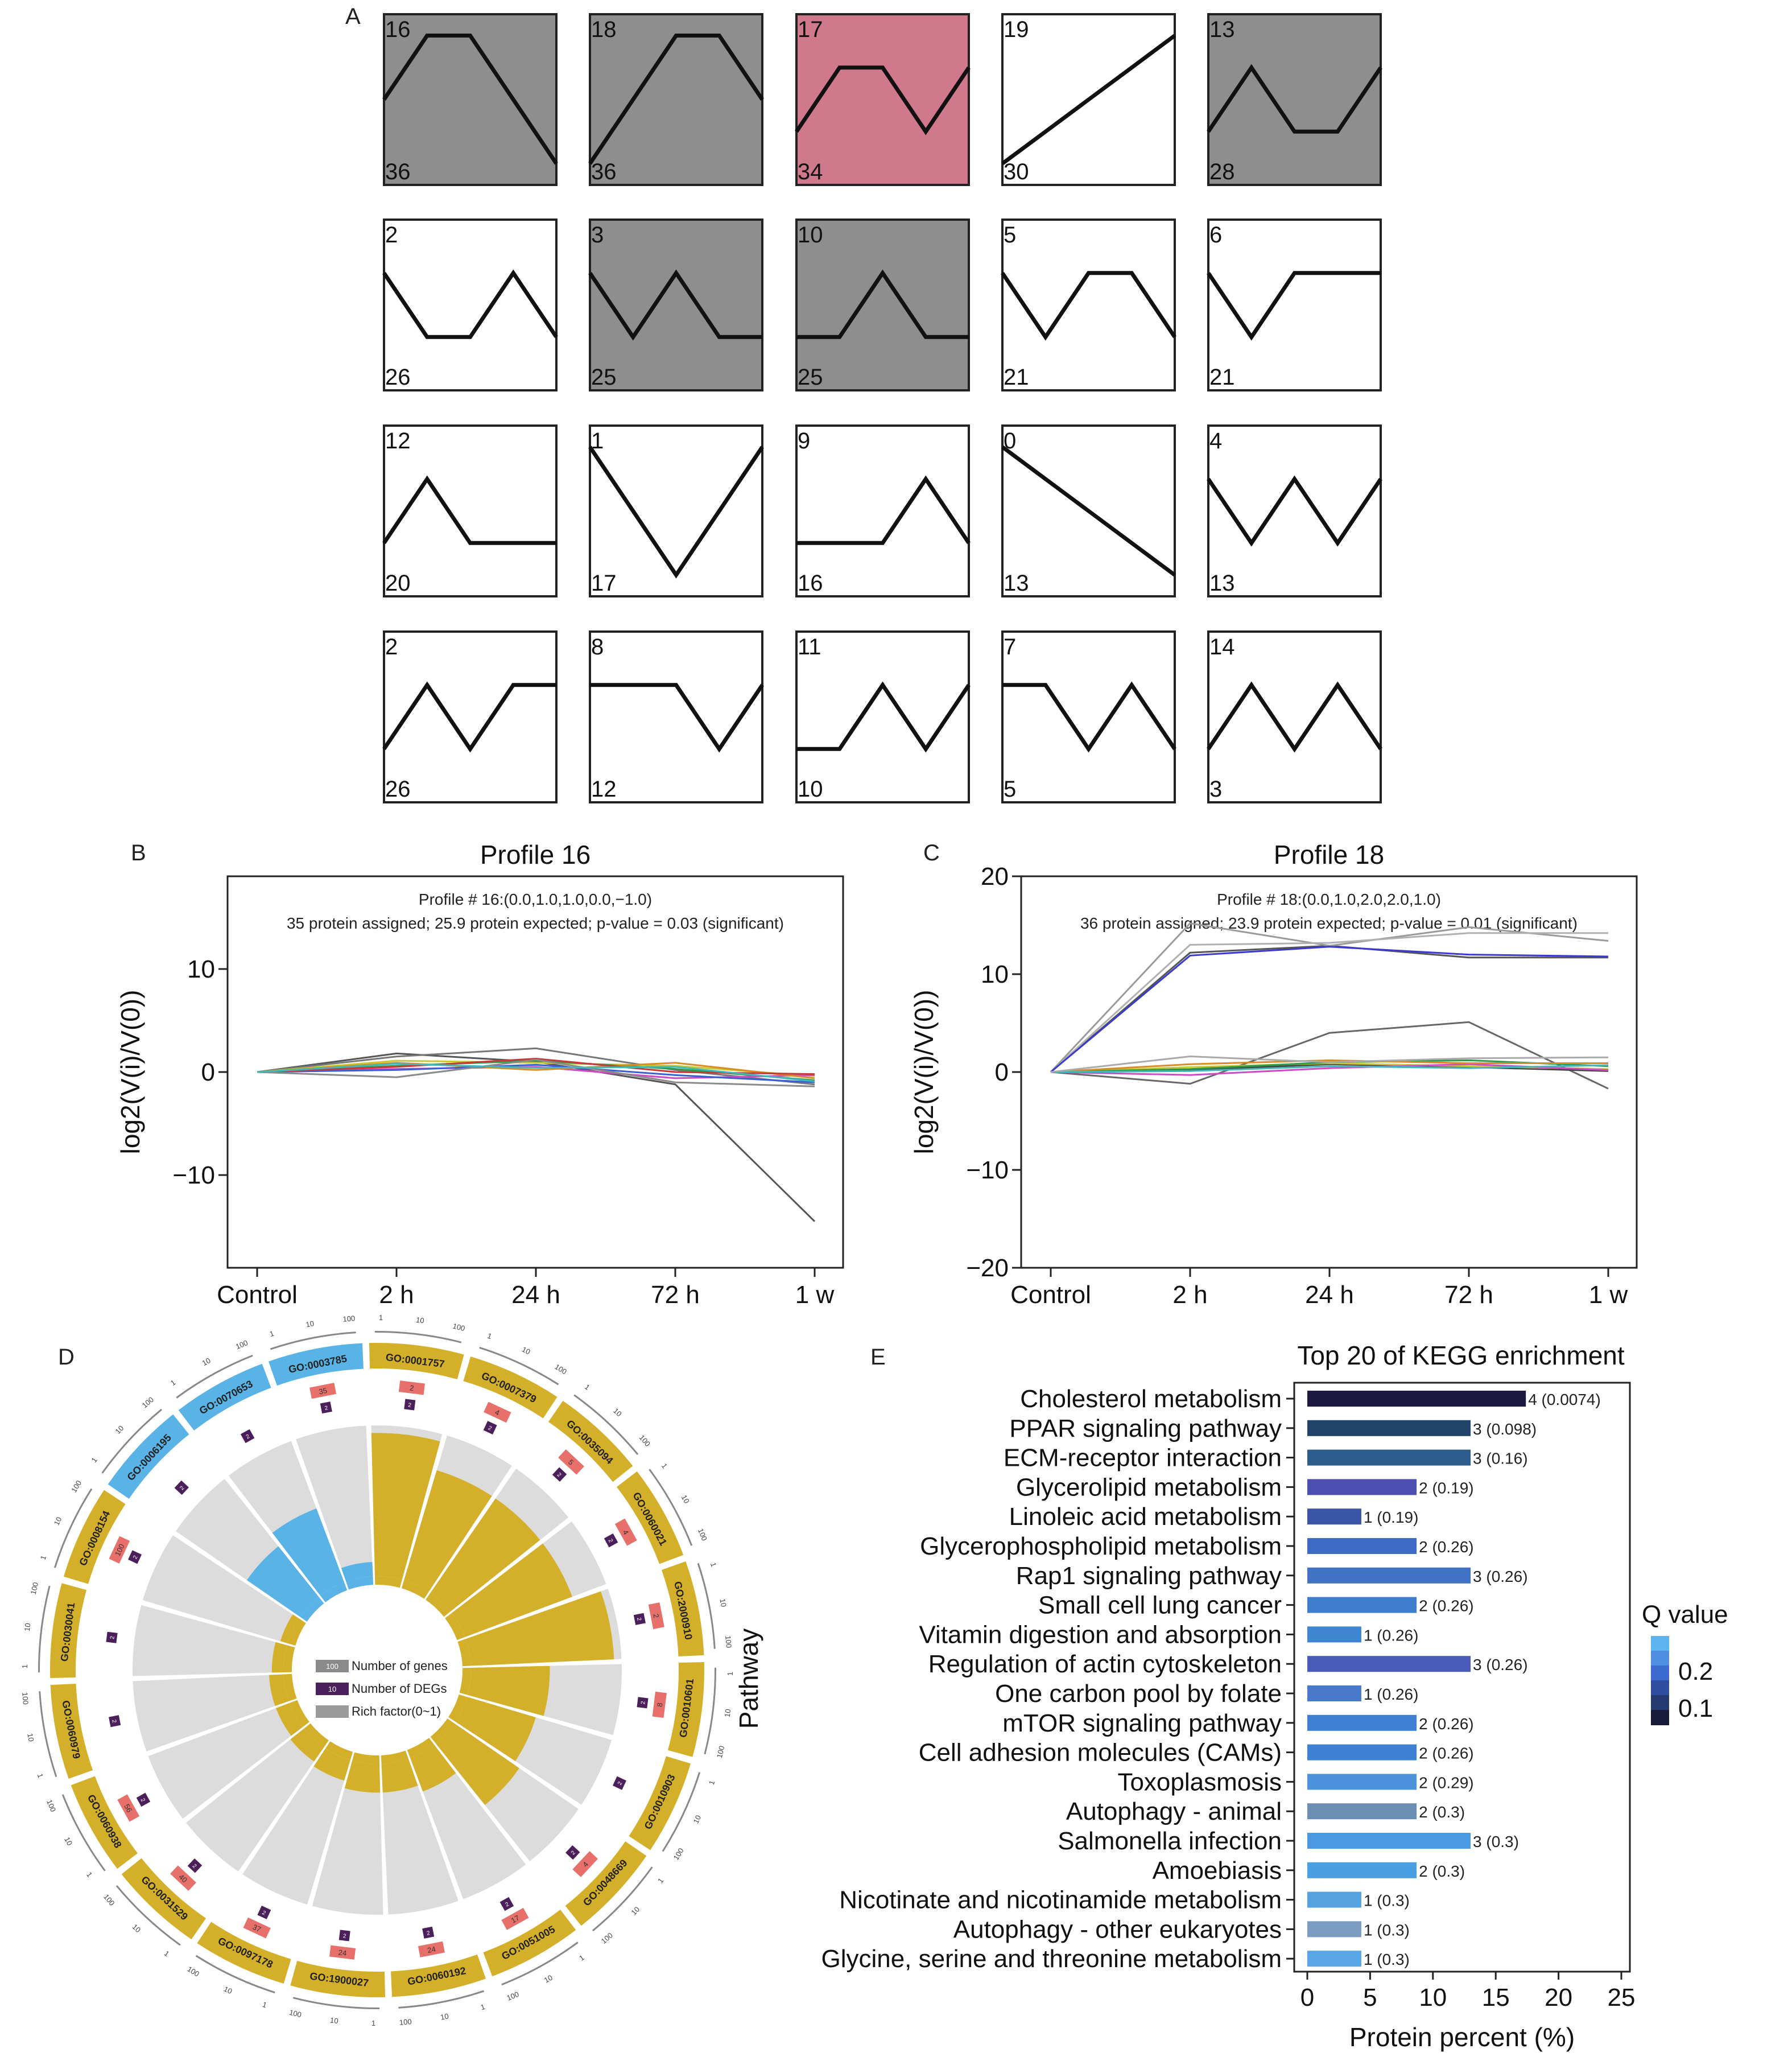  I want to click on profile-count: 13, so click(1222, 583).